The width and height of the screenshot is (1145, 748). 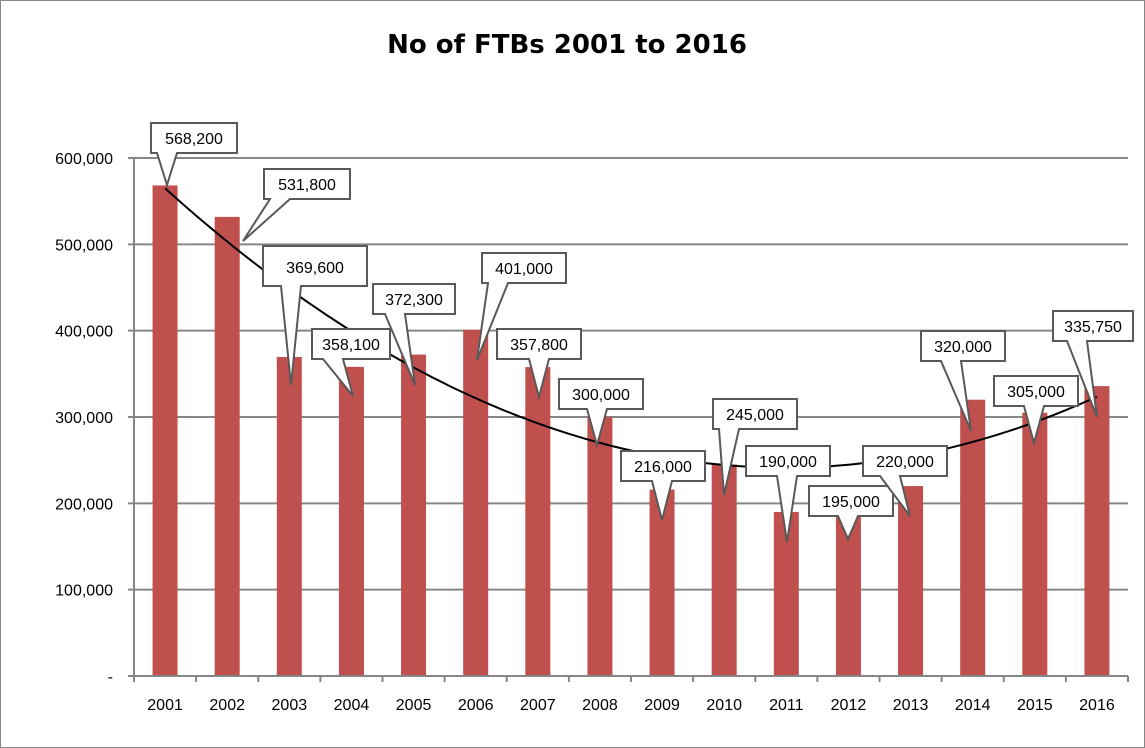 I want to click on callout-2016: 335,750, so click(x=1093, y=364).